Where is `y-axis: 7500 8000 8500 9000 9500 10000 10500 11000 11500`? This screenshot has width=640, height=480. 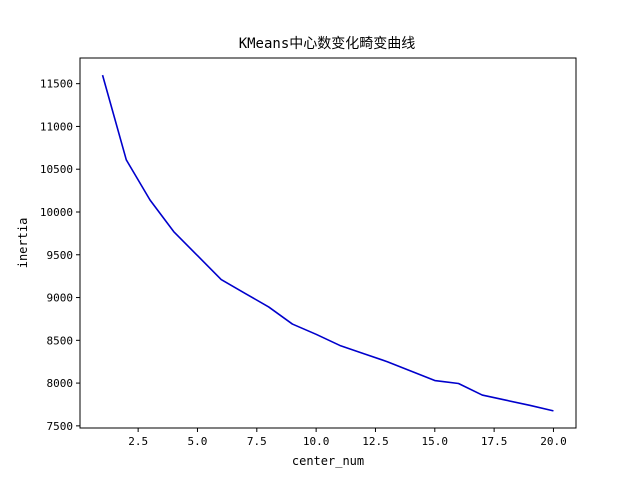
y-axis: 7500 8000 8500 9000 9500 10000 10500 11000 11500 is located at coordinates (60, 255).